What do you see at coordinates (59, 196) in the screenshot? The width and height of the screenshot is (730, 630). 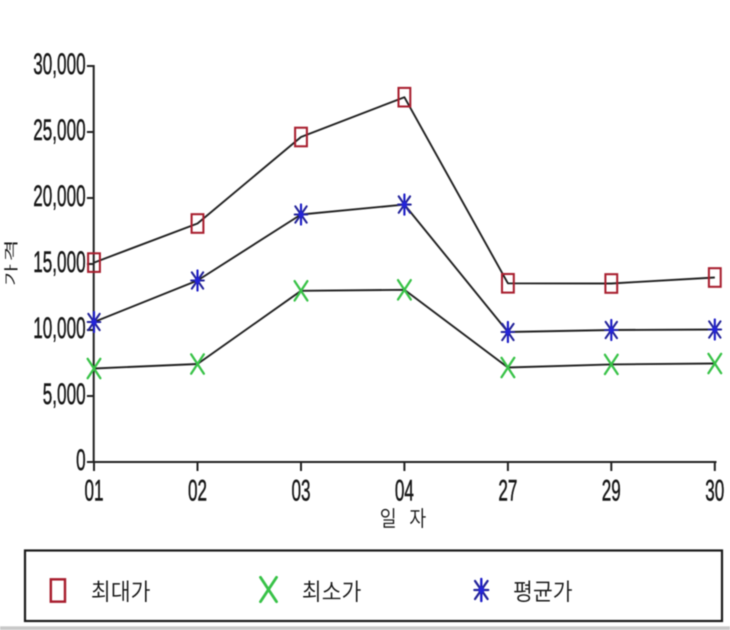 I see `svg-text: 20,000` at bounding box center [59, 196].